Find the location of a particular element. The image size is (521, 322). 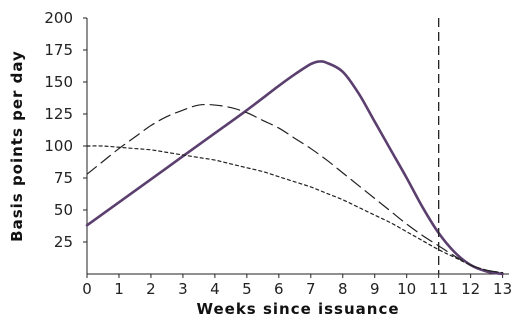

x-tick-label: 8 is located at coordinates (343, 289).